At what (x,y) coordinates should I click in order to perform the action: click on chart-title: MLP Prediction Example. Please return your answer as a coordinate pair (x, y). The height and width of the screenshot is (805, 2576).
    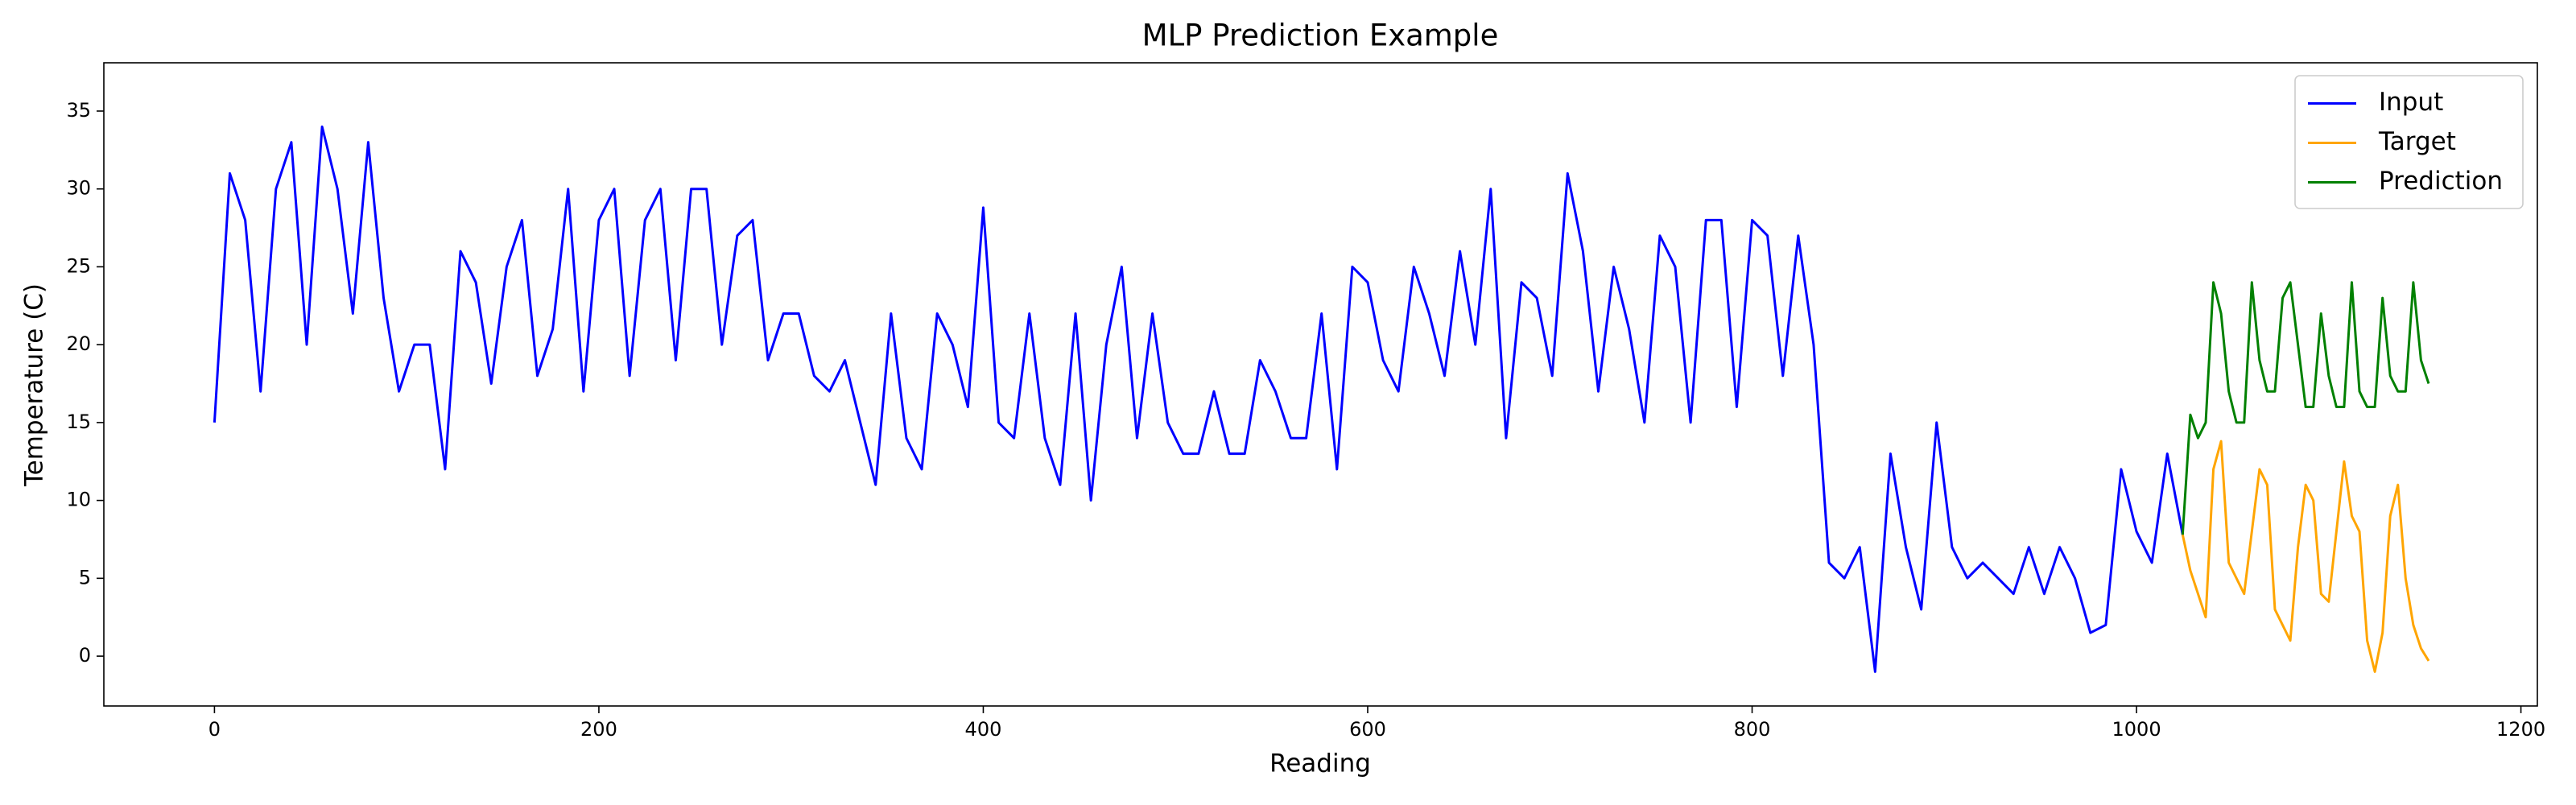
    Looking at the image, I should click on (1320, 36).